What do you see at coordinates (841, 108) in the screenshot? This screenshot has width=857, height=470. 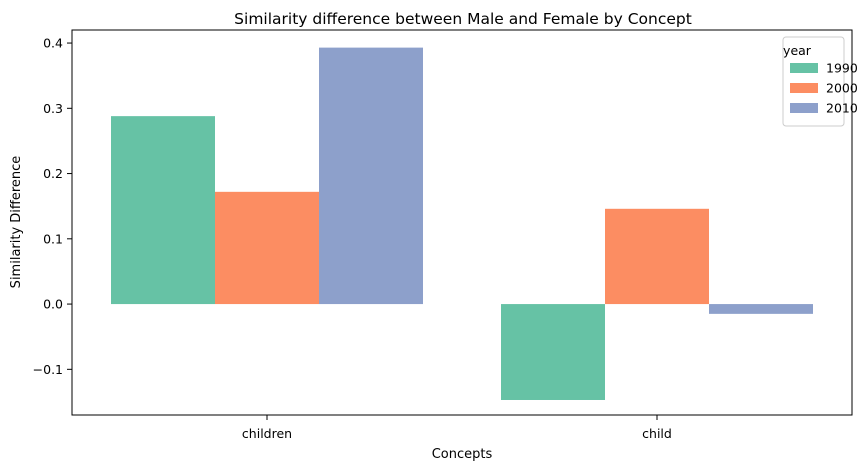 I see `legend-label-2010: 2010` at bounding box center [841, 108].